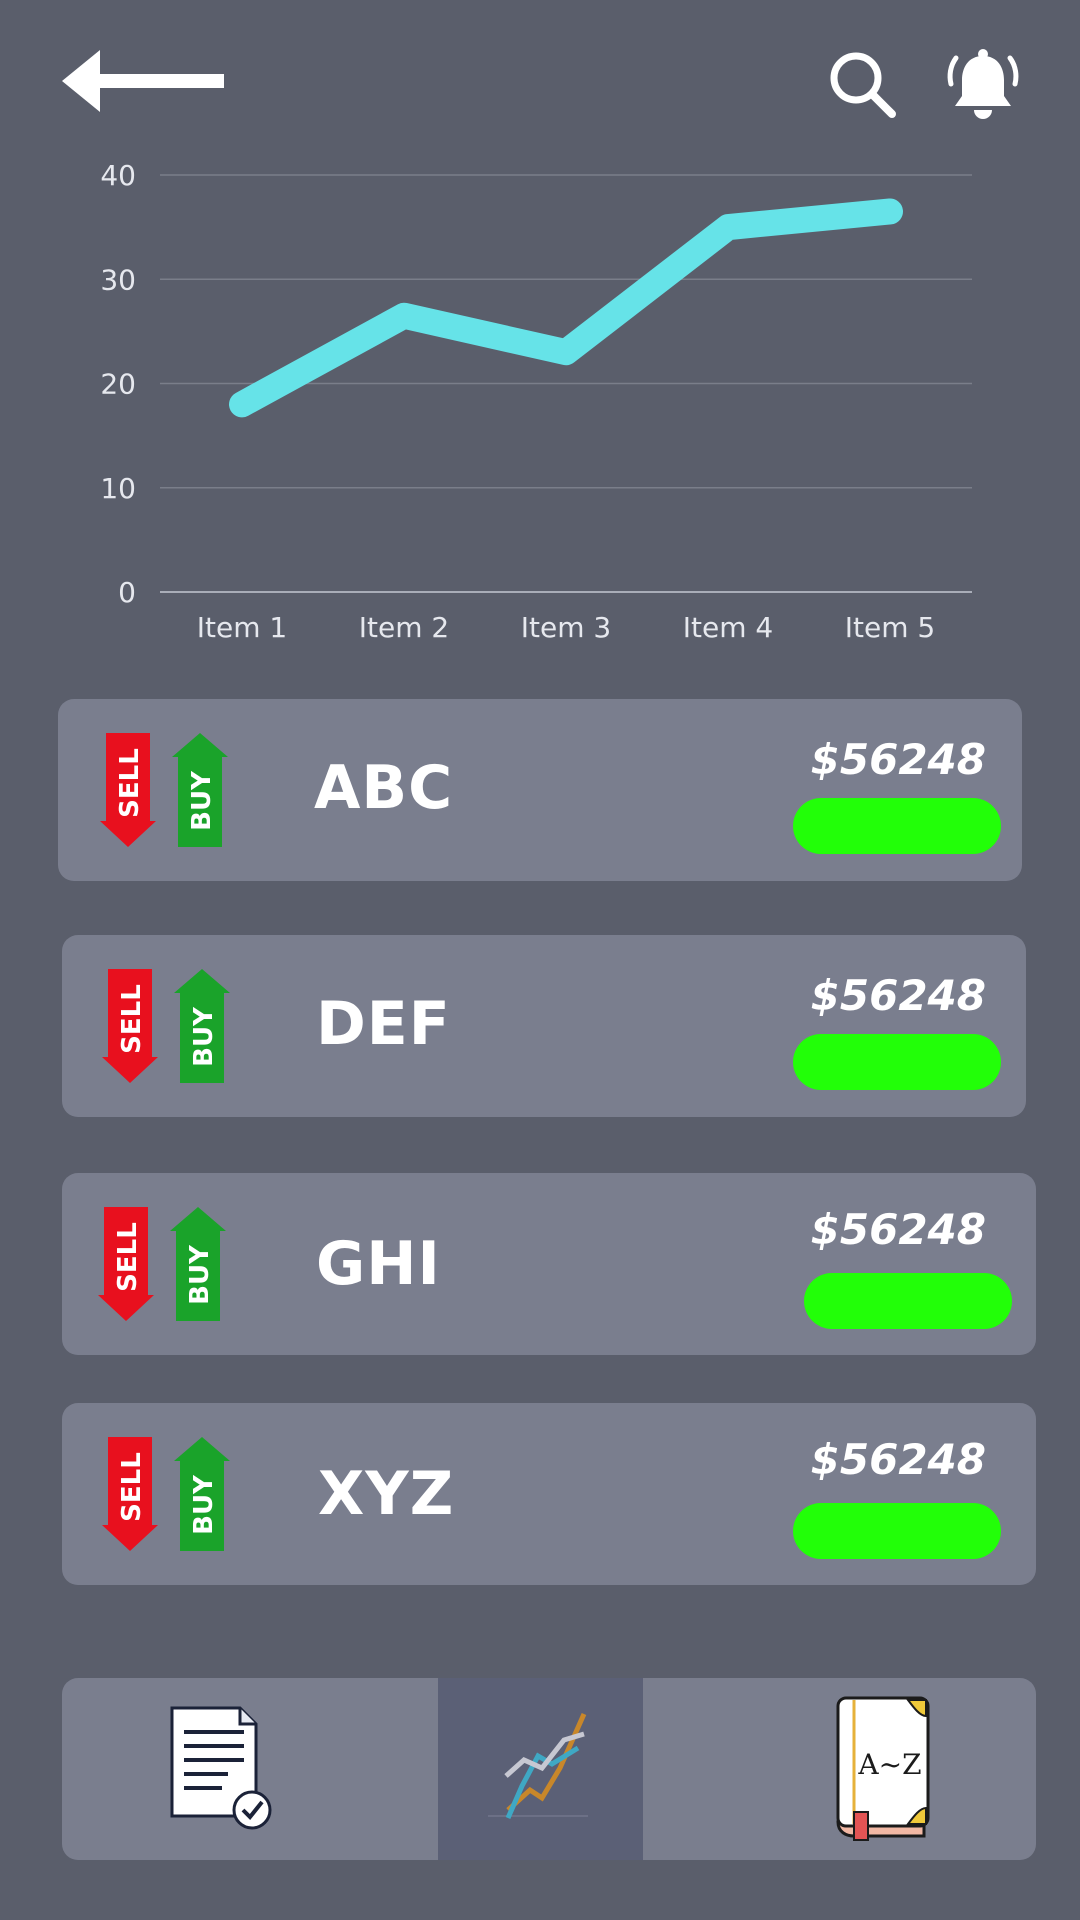 The width and height of the screenshot is (1080, 1920). I want to click on search-icon, so click(863, 85).